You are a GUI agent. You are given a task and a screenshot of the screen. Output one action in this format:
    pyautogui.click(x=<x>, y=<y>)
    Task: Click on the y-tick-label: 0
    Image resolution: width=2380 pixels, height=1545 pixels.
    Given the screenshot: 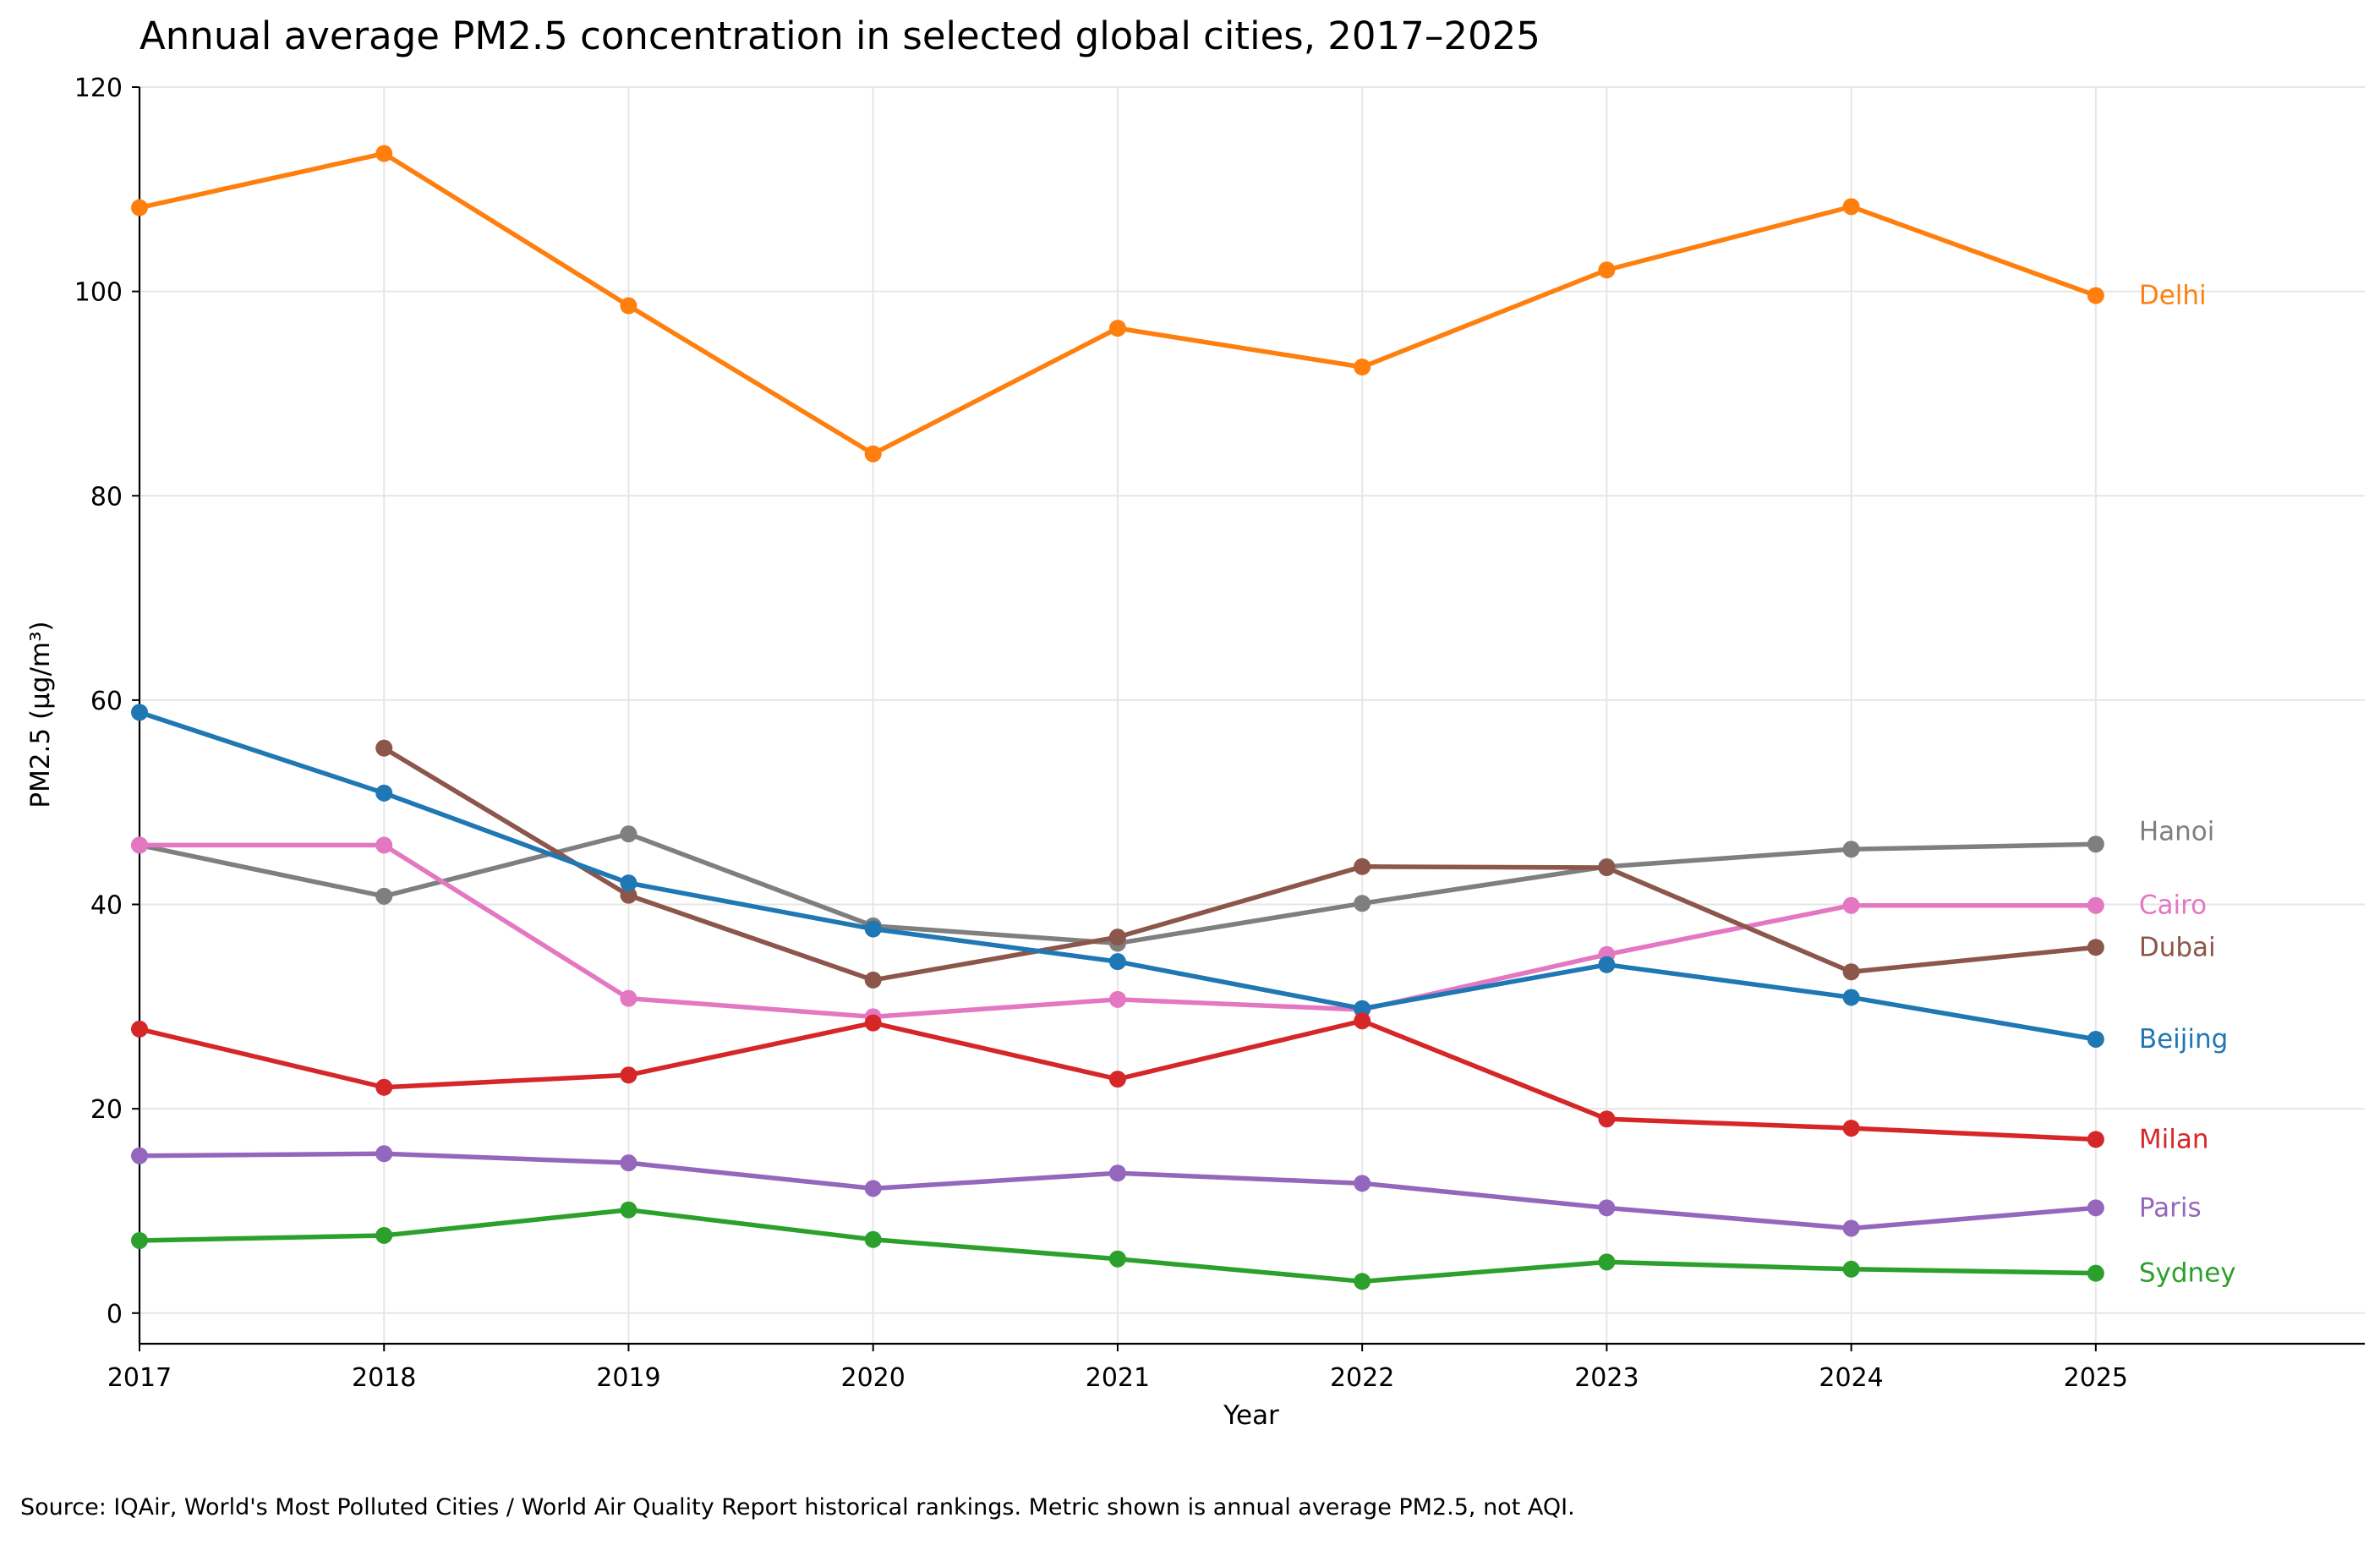 What is the action you would take?
    pyautogui.click(x=115, y=1314)
    